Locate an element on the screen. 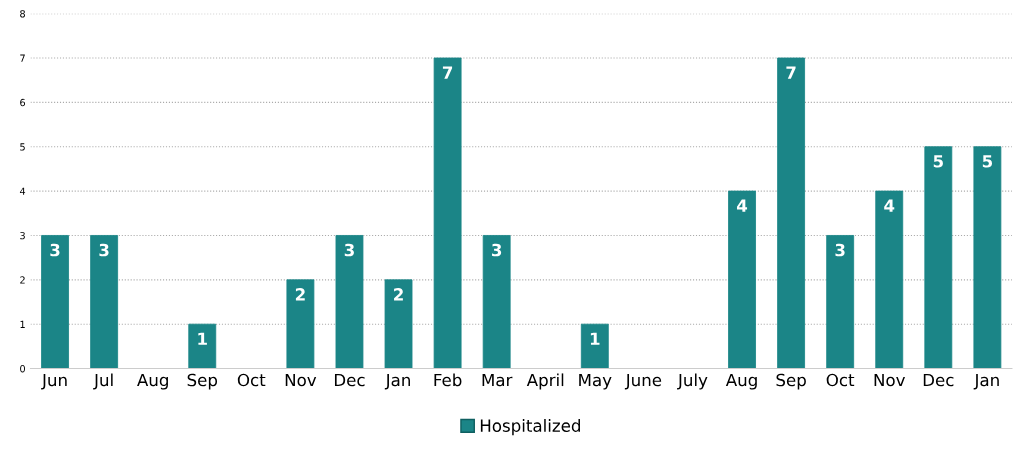 The width and height of the screenshot is (1017, 455). y-tick-label: 3 is located at coordinates (22, 235).